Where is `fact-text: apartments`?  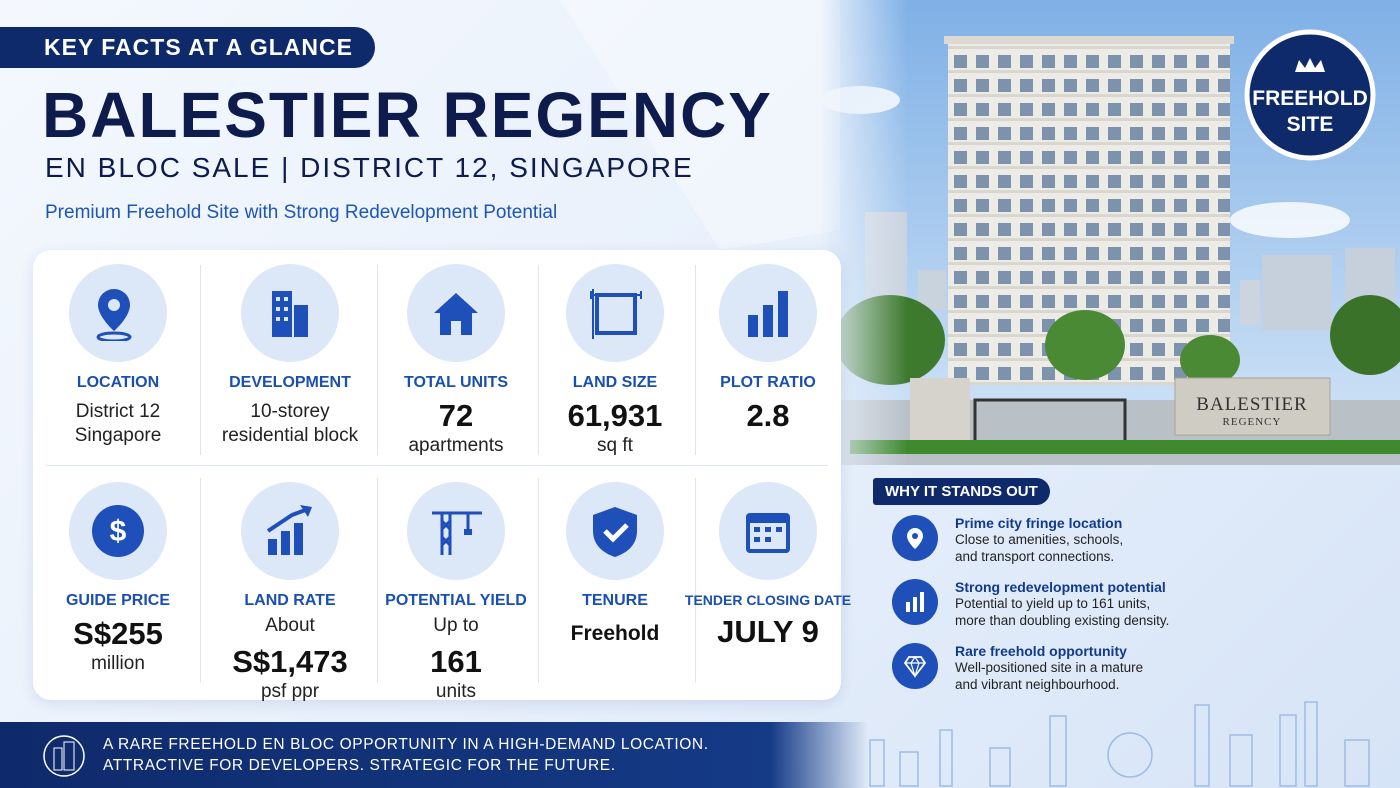 fact-text: apartments is located at coordinates (456, 445).